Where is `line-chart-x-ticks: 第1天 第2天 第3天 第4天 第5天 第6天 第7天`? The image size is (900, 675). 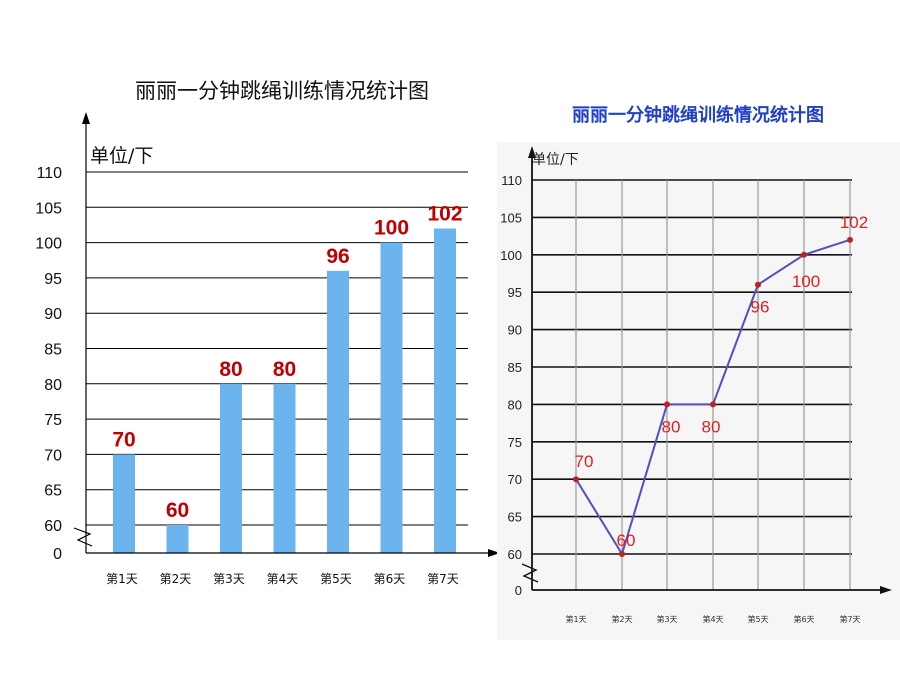
line-chart-x-ticks: 第1天 第2天 第3天 第4天 第5天 第6天 第7天 is located at coordinates (712, 619).